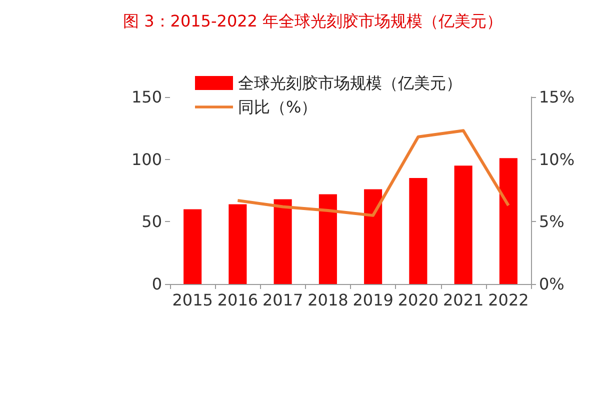 This screenshot has width=611, height=394. Describe the element at coordinates (557, 97) in the screenshot. I see `y2-tick-label: 15%` at that location.